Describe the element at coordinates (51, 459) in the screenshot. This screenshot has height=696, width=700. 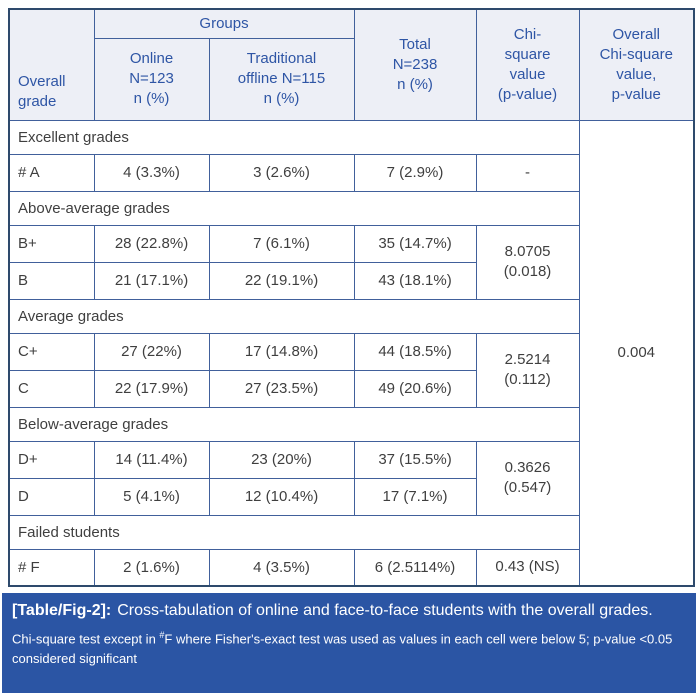
I see `cell-dp-grade: D+` at that location.